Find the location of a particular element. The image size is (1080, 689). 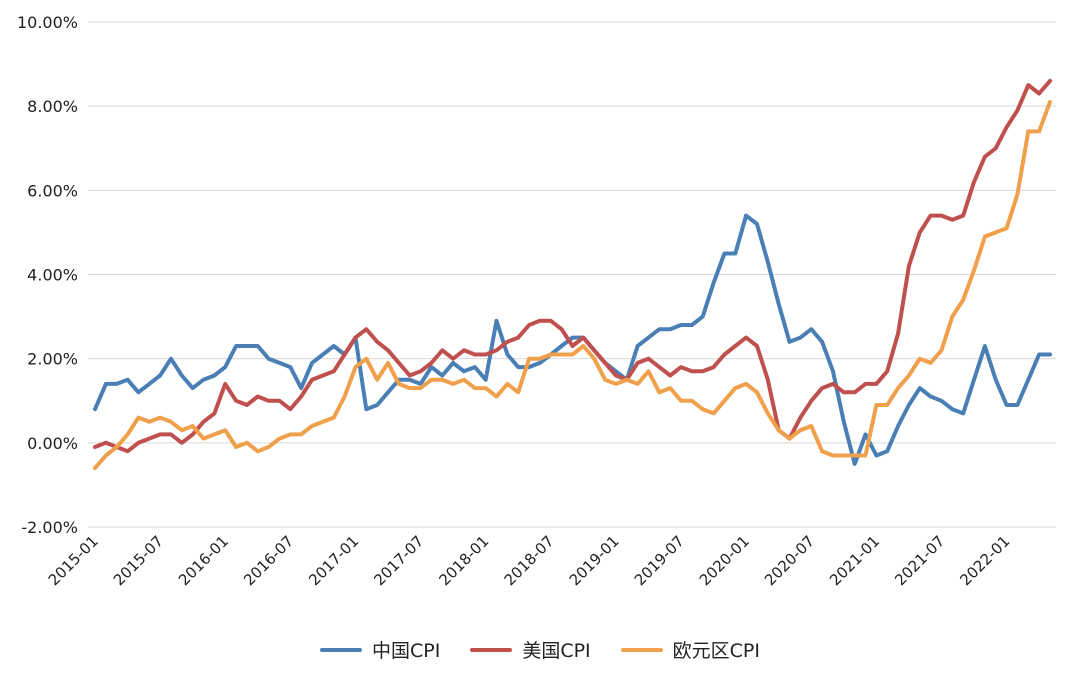

x-tick-label: 2016-01 is located at coordinates (203, 560).